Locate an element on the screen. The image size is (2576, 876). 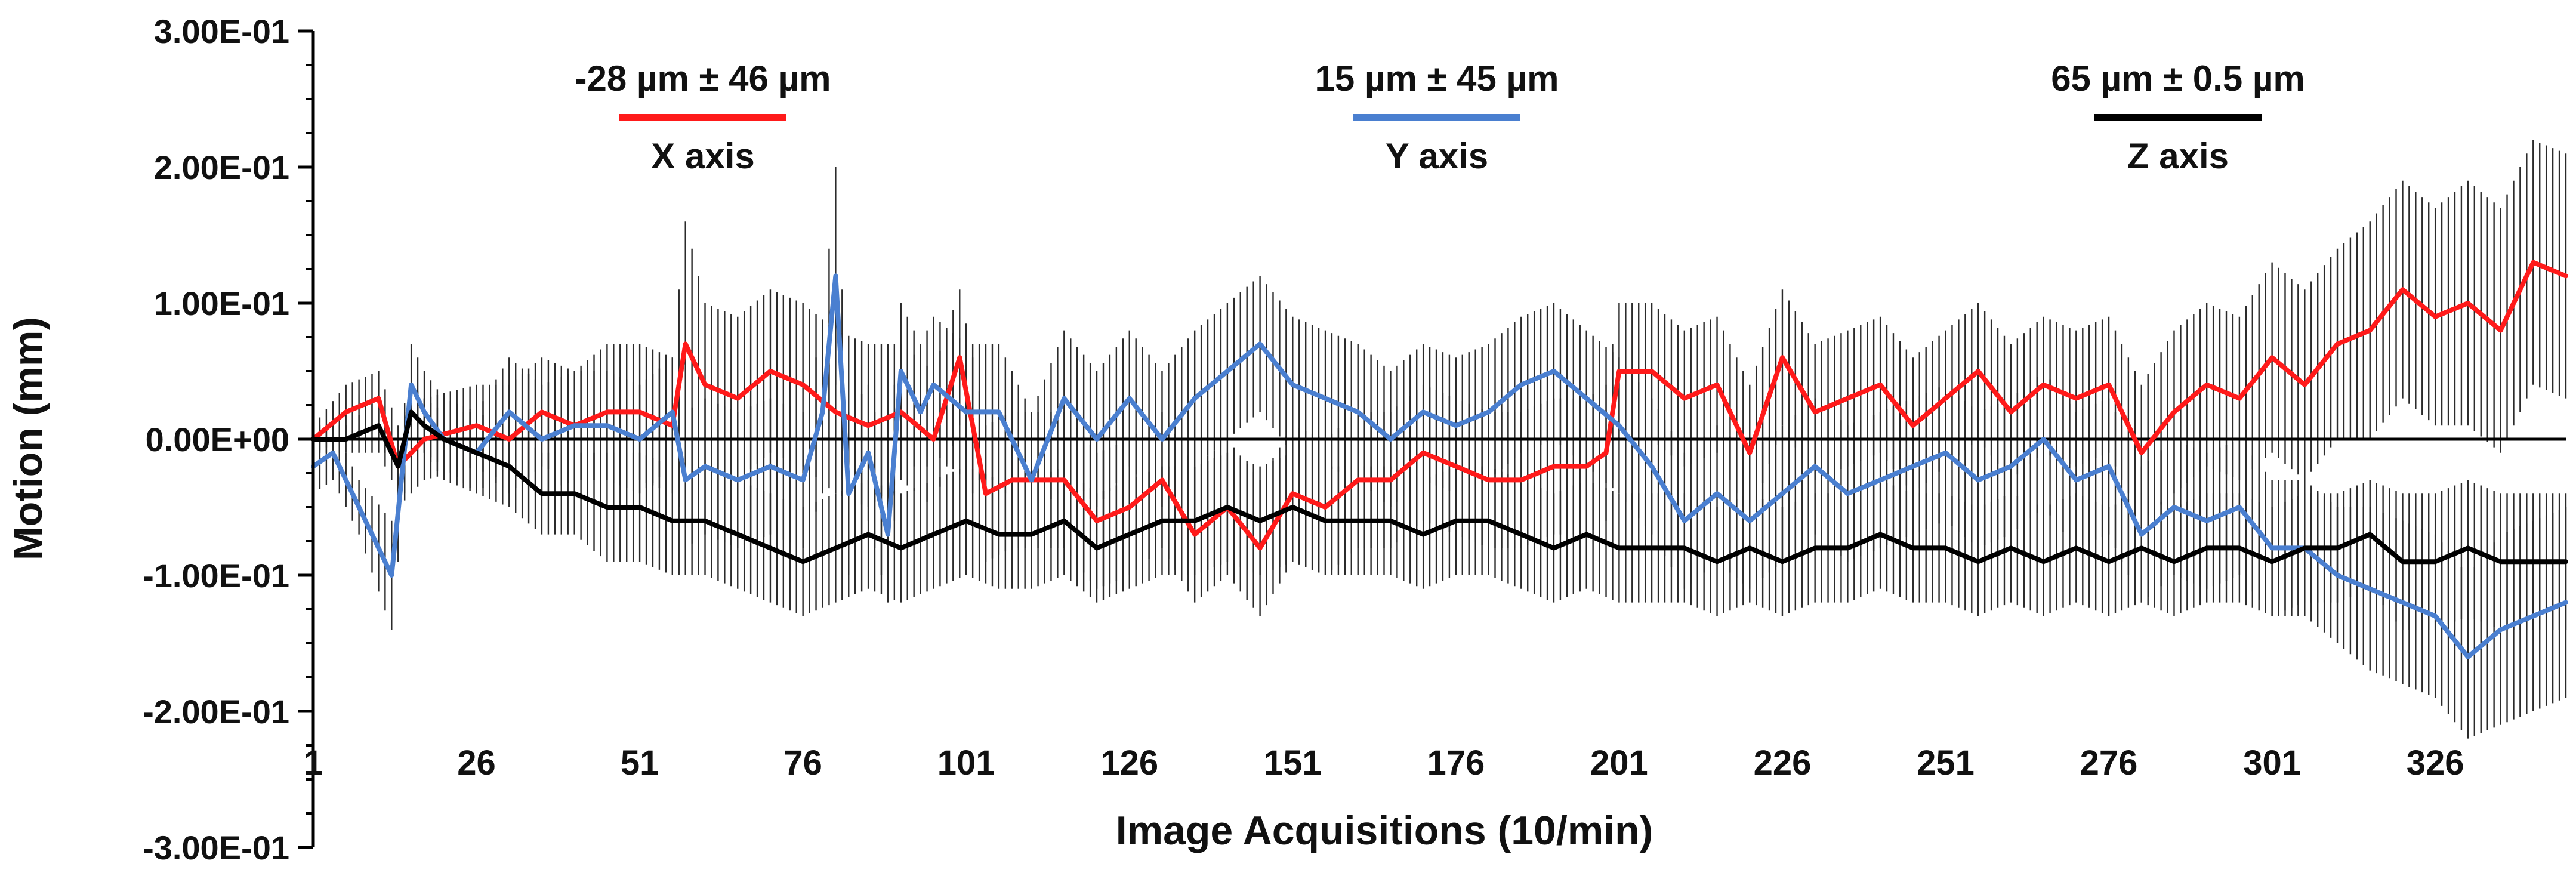
x-tick-label: 101 is located at coordinates (966, 763).